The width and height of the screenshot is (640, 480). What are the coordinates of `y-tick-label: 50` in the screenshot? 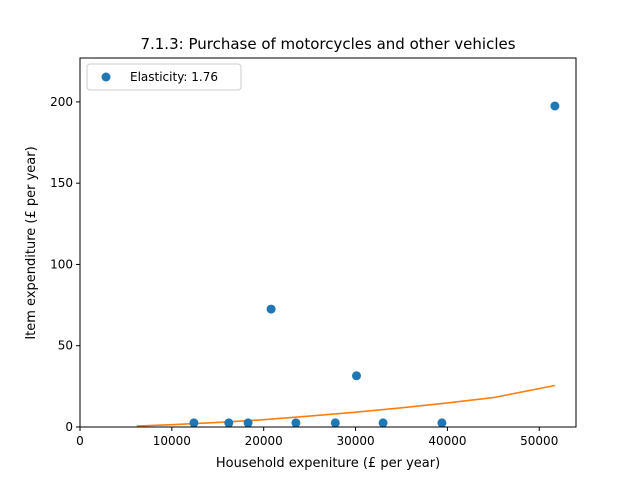 It's located at (65, 346).